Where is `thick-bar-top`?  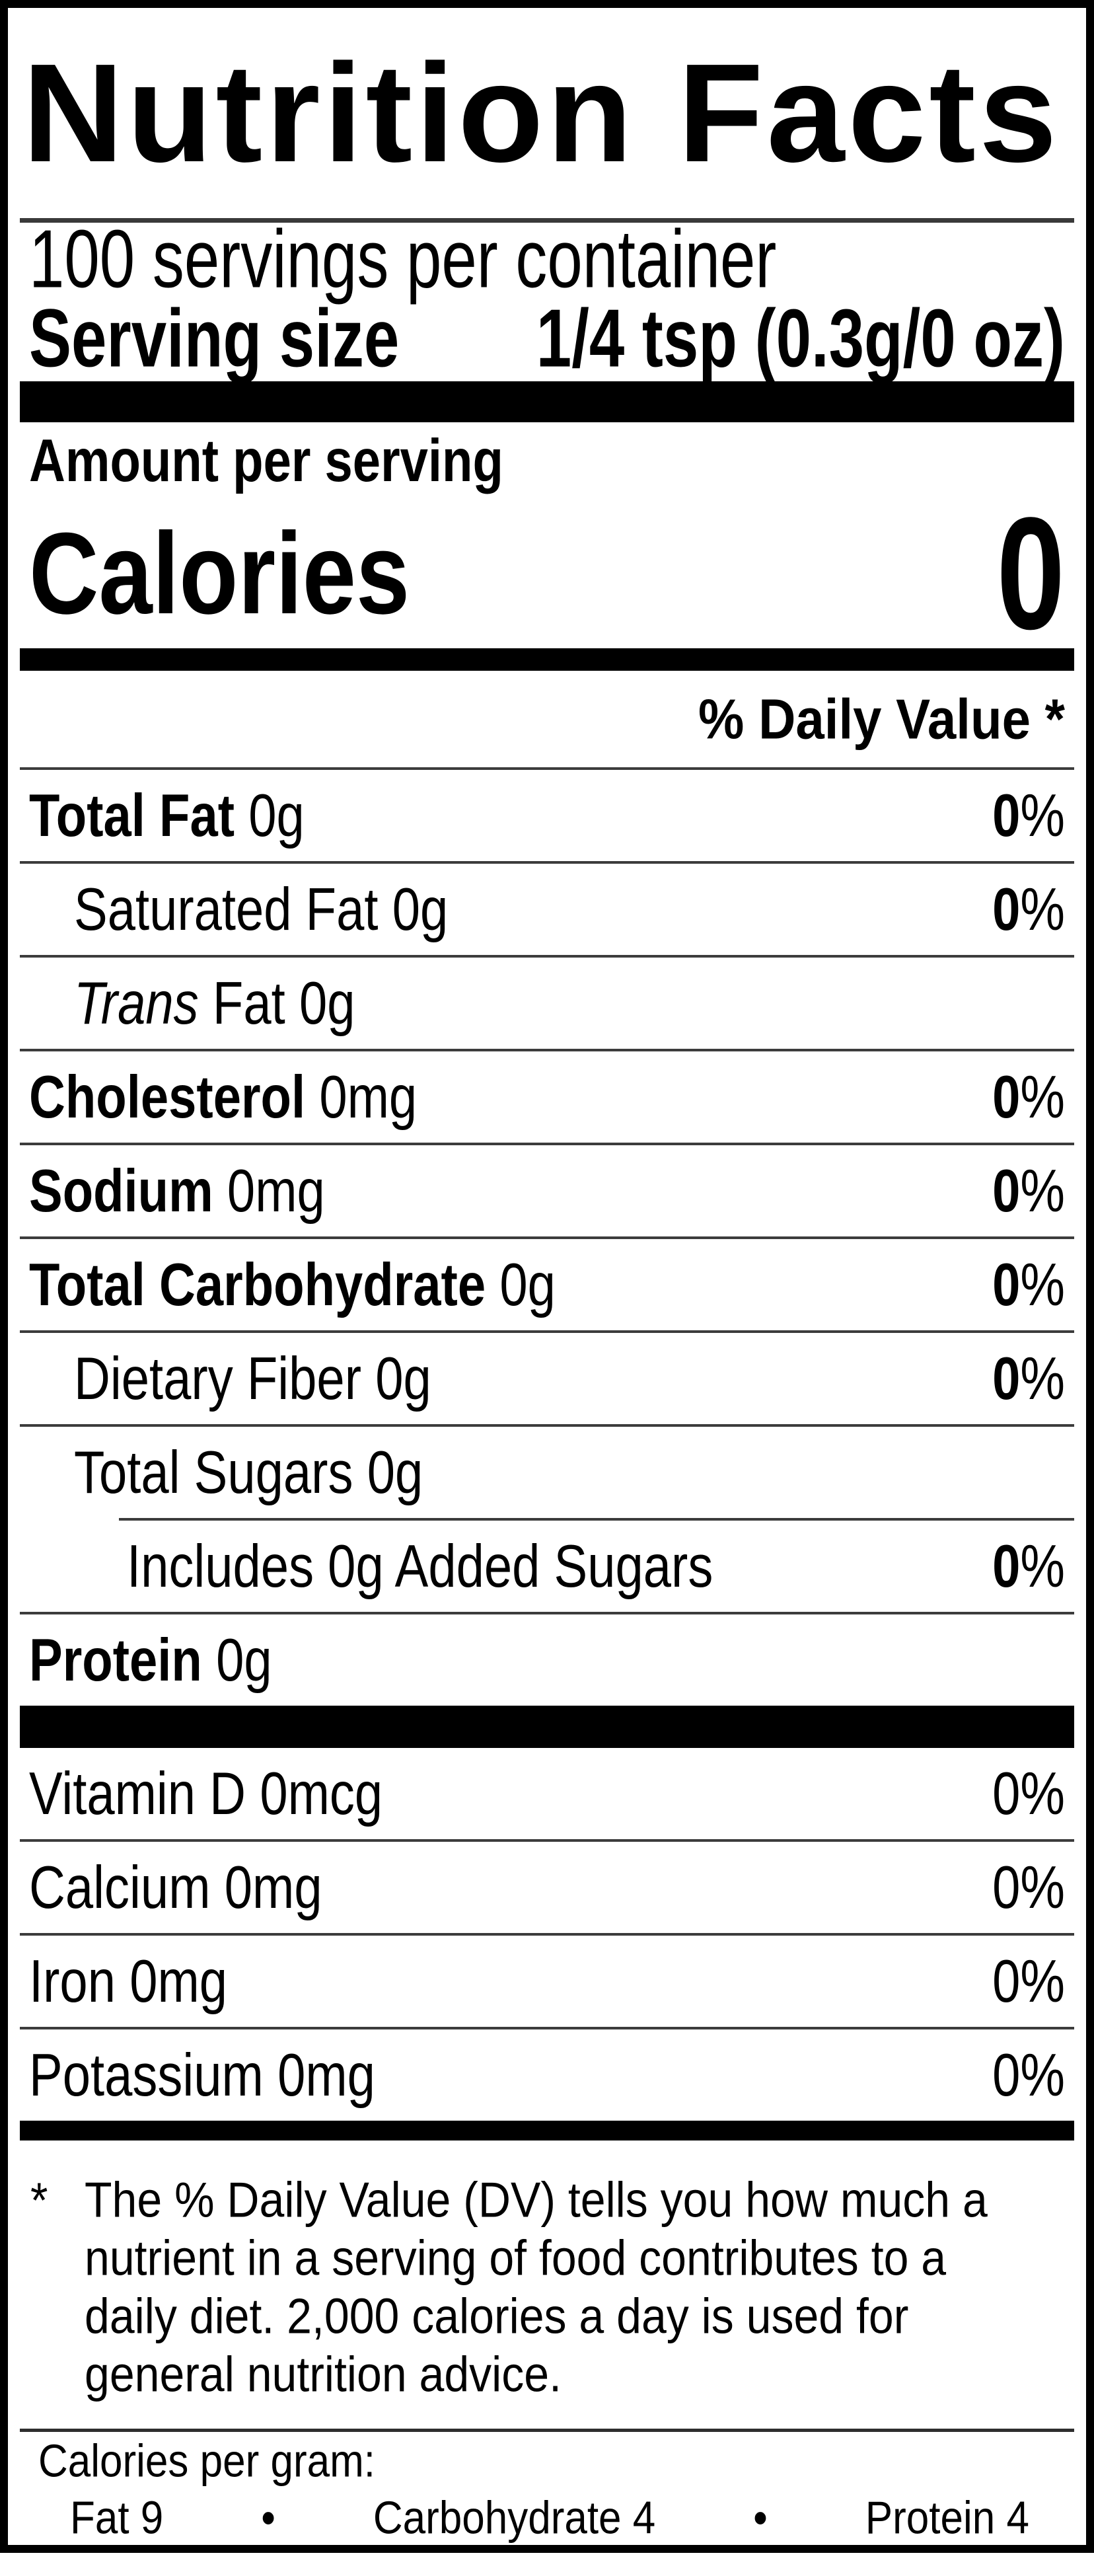
thick-bar-top is located at coordinates (547, 402).